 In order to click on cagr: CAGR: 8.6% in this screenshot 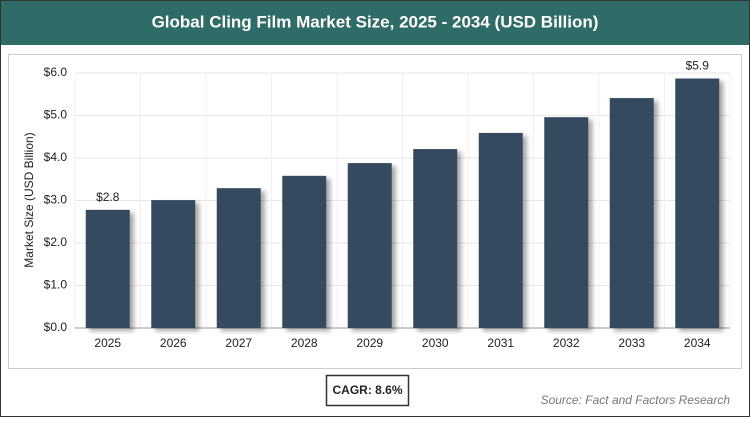, I will do `click(367, 390)`.